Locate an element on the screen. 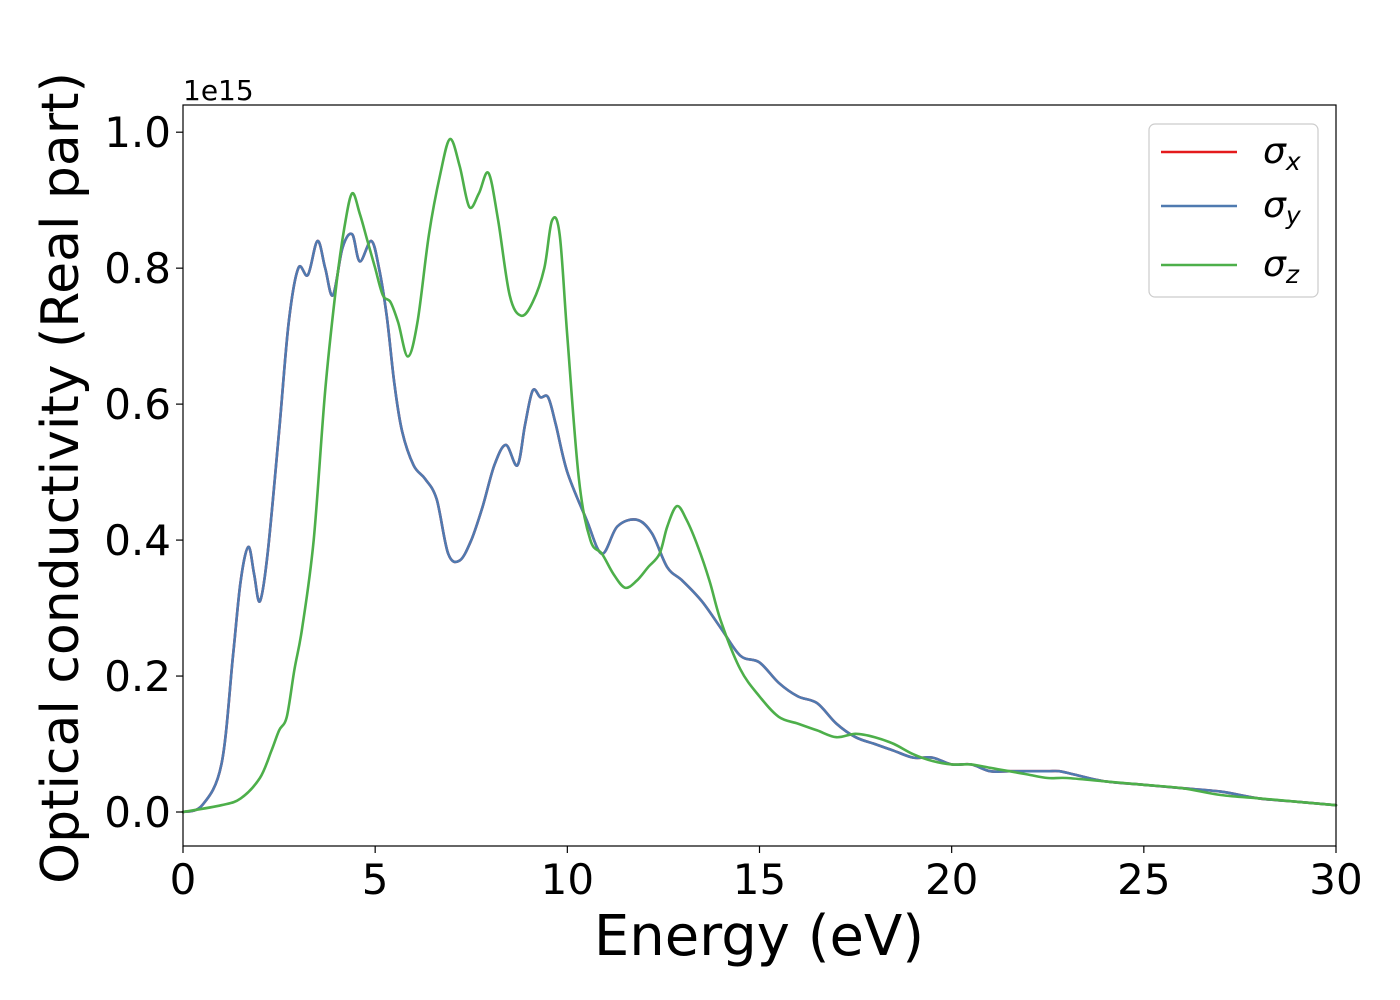  x-tick-label: 20 is located at coordinates (951, 879).